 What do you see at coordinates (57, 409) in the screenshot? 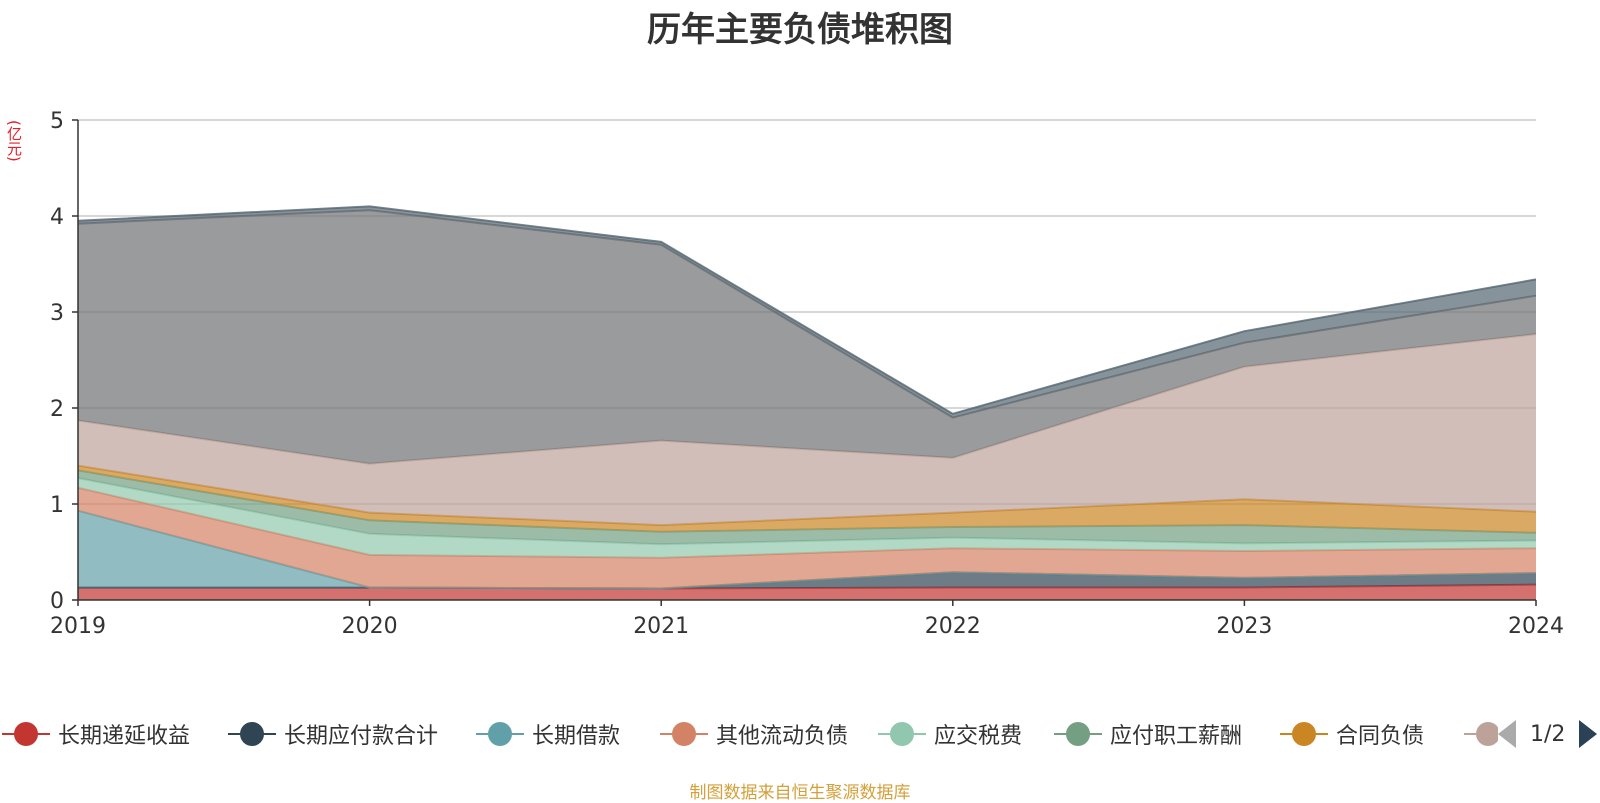
I see `y-tick-label: 2` at bounding box center [57, 409].